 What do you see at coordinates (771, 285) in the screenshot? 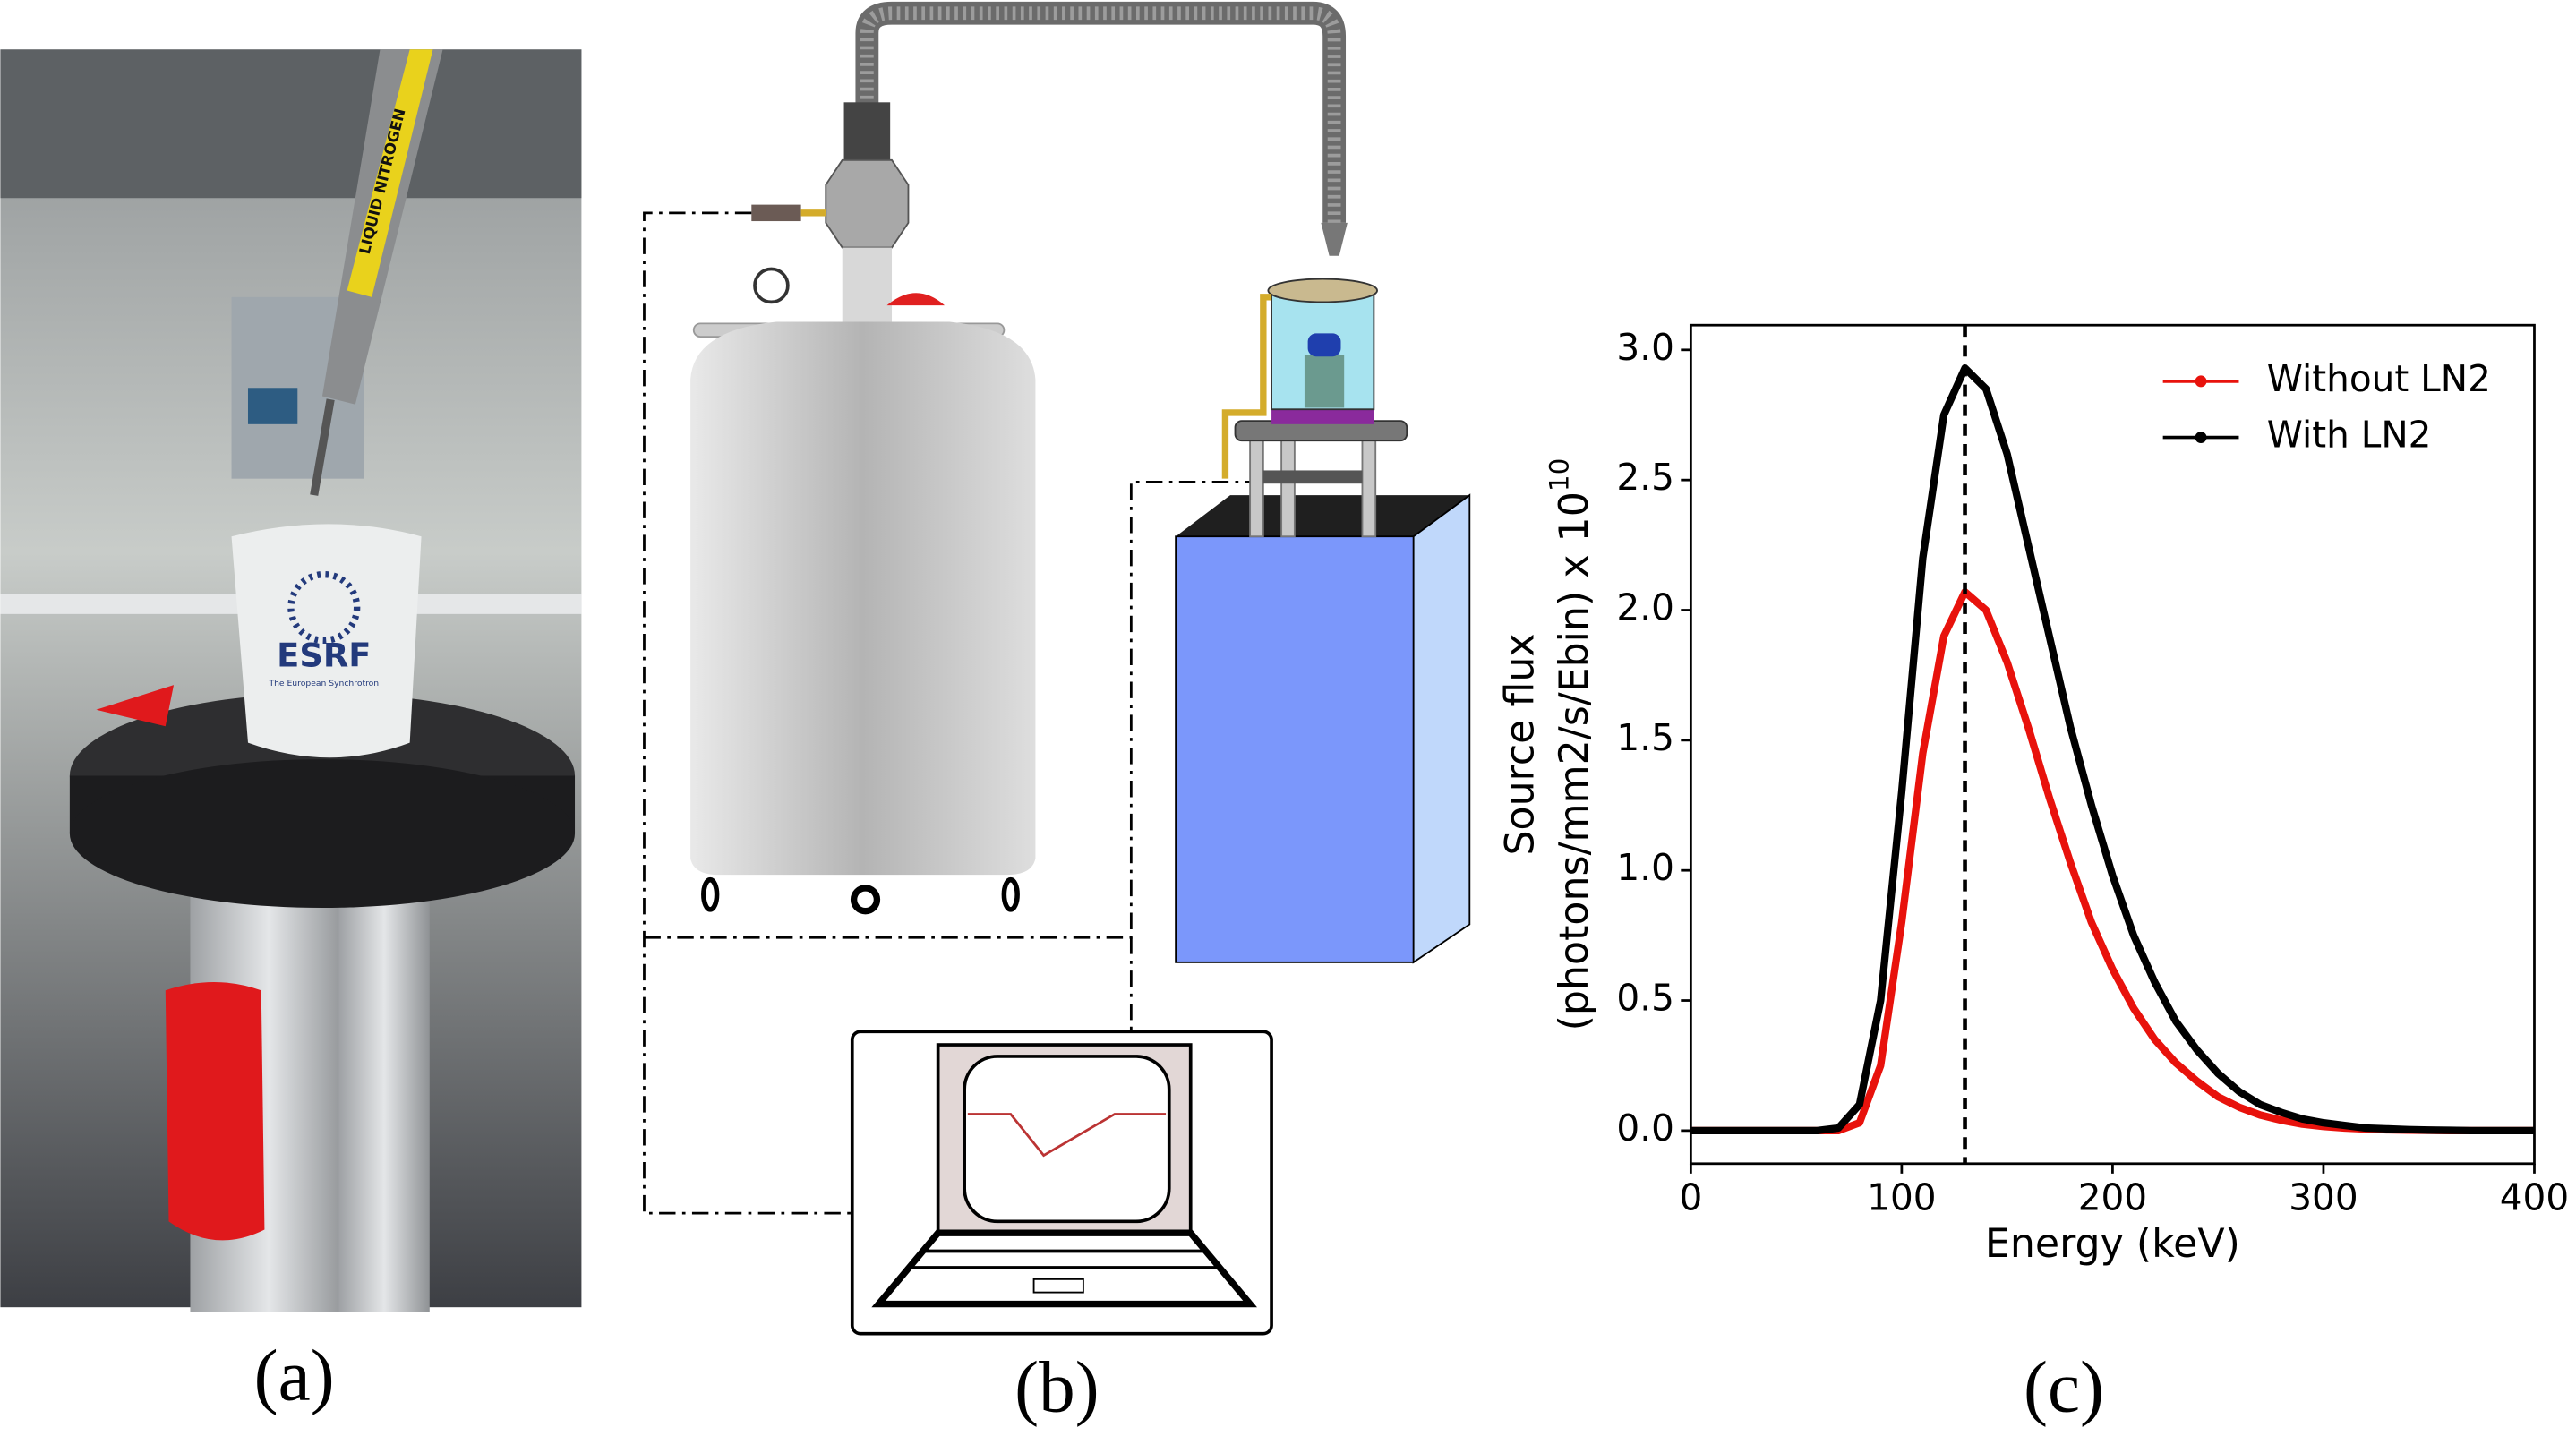
I see `gauge` at bounding box center [771, 285].